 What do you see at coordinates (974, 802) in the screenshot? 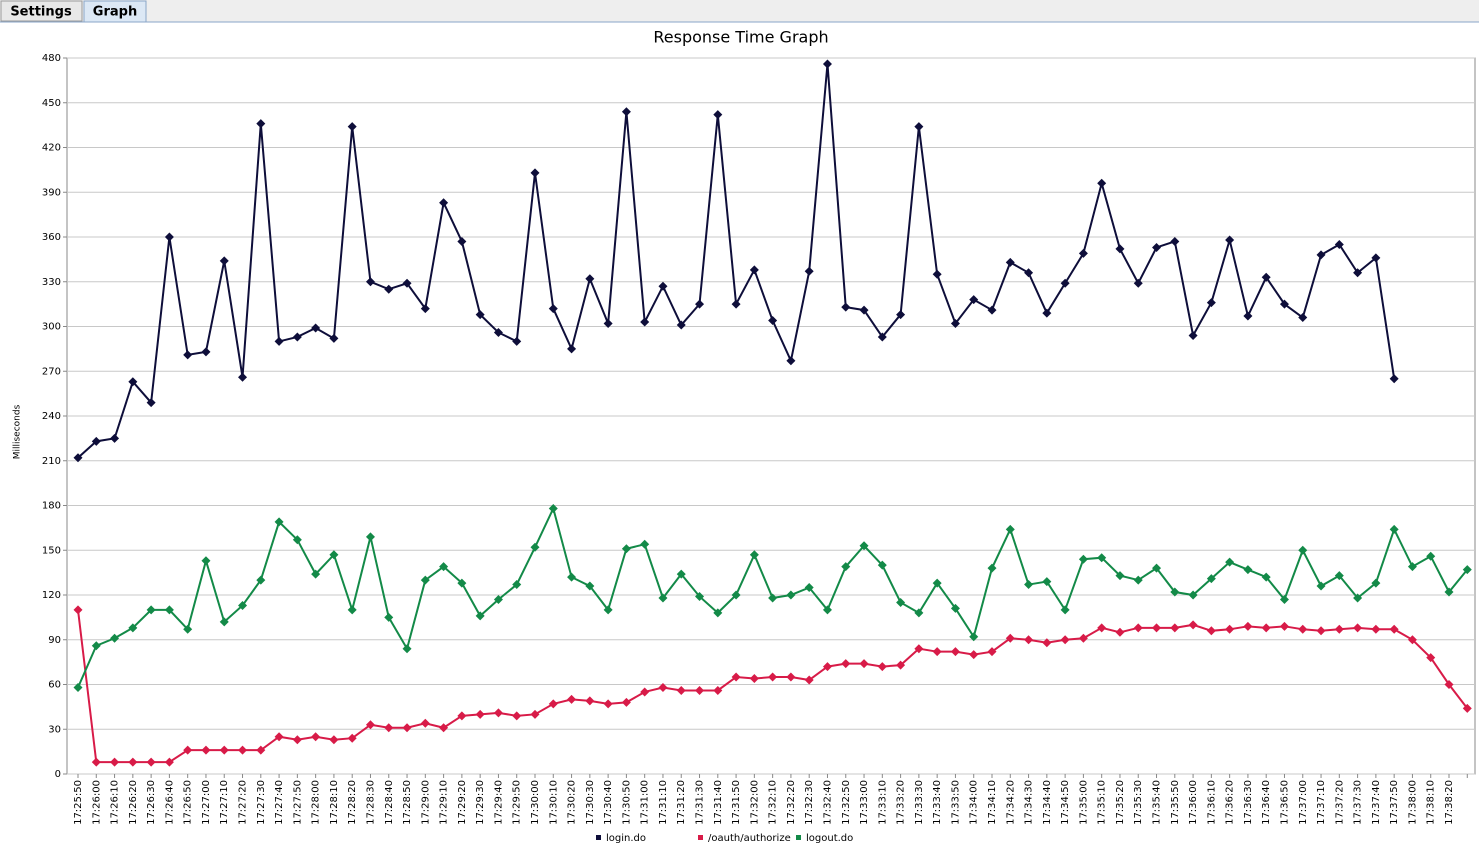
I see `x-tick-label: 17:34:00` at bounding box center [974, 802].